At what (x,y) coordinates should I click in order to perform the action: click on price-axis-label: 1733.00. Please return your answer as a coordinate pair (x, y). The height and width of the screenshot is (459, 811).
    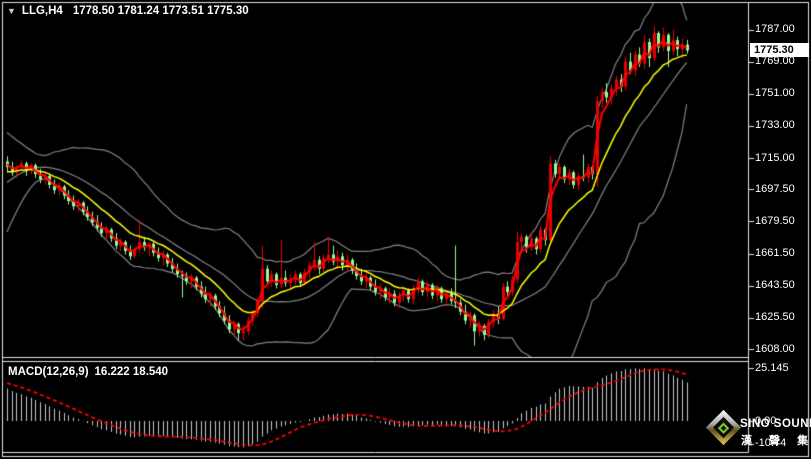
    Looking at the image, I should click on (775, 125).